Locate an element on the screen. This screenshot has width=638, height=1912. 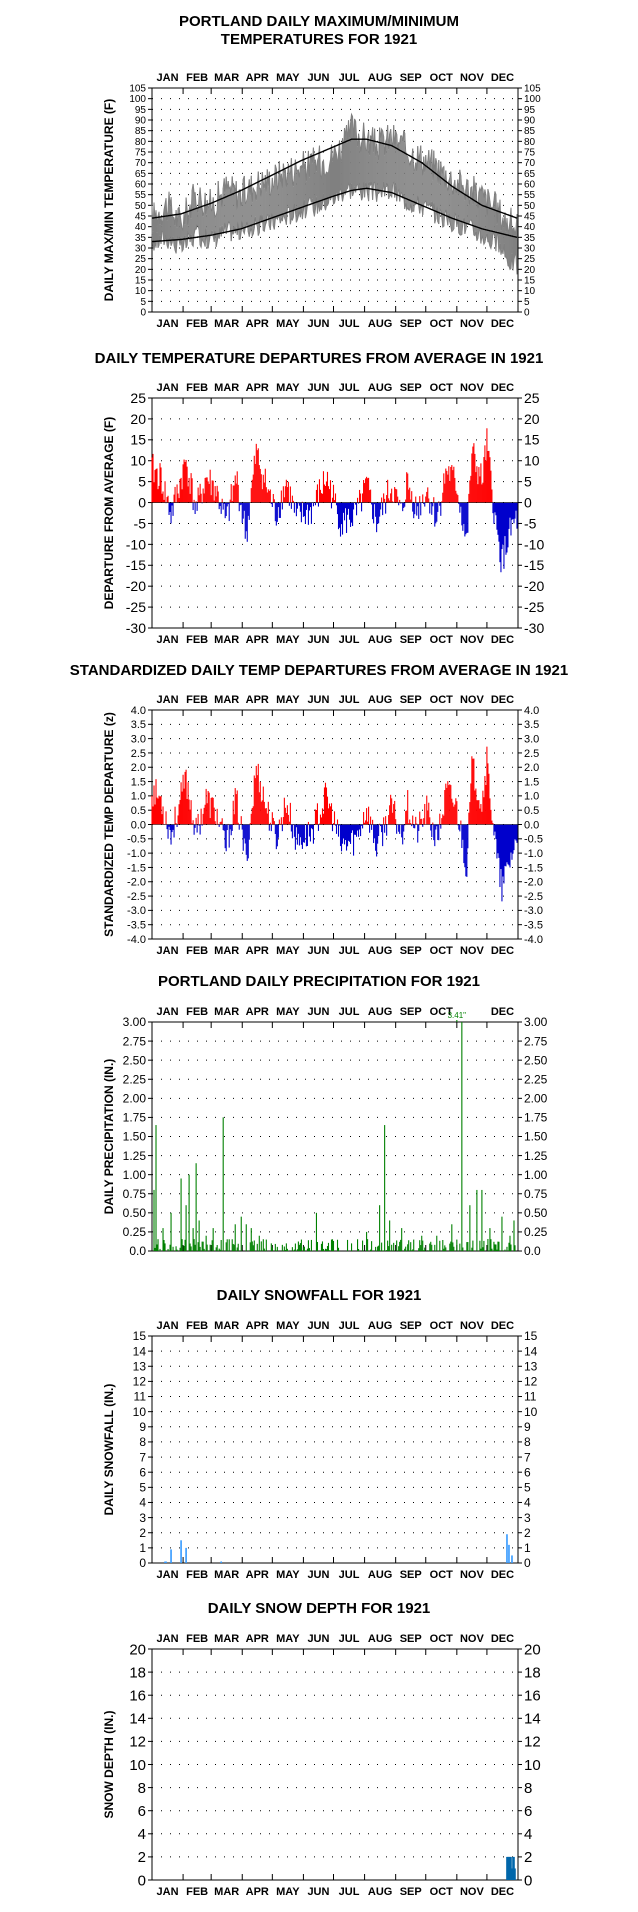
departure-ytick-label-left: 20 is located at coordinates (138, 419).